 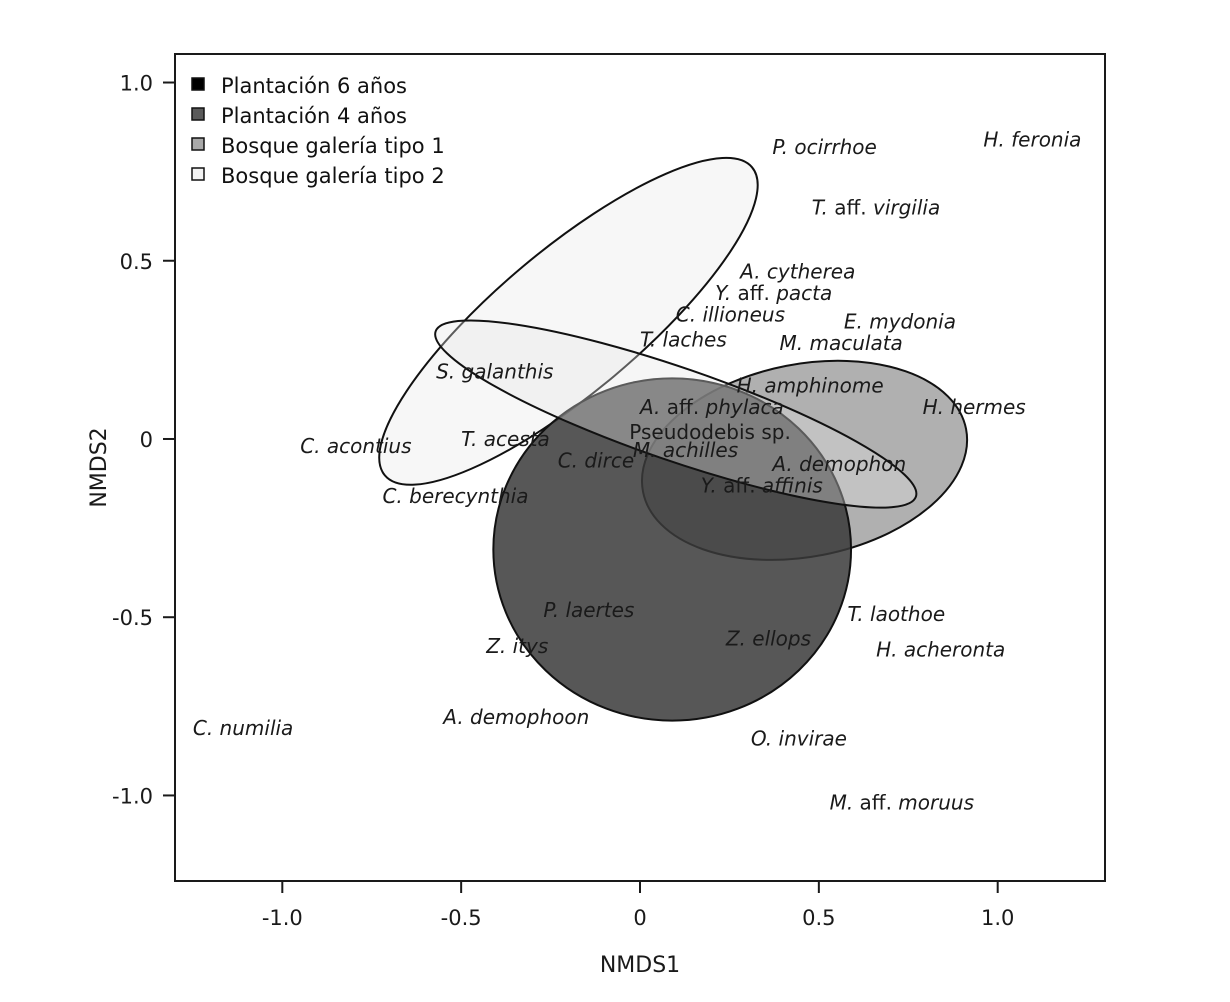 I want to click on species-label: H. feronia, so click(x=1032, y=140).